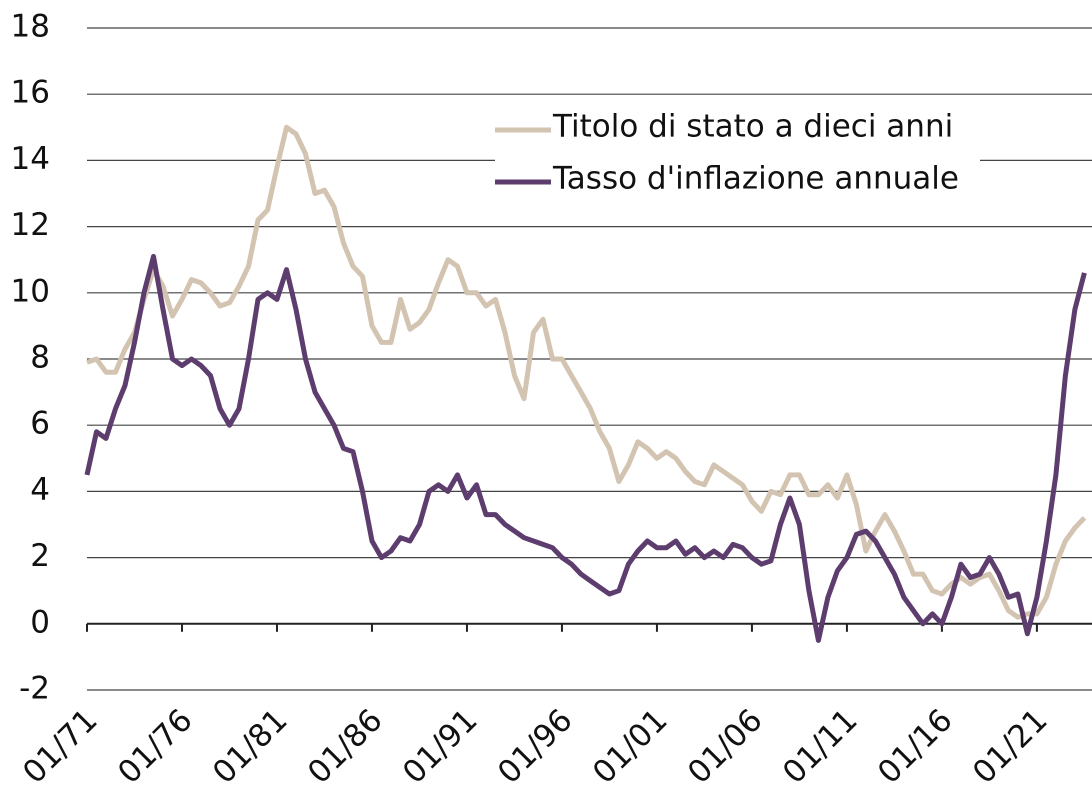 The image size is (1092, 800). Describe the element at coordinates (30, 225) in the screenshot. I see `y-tick-label: 12` at that location.